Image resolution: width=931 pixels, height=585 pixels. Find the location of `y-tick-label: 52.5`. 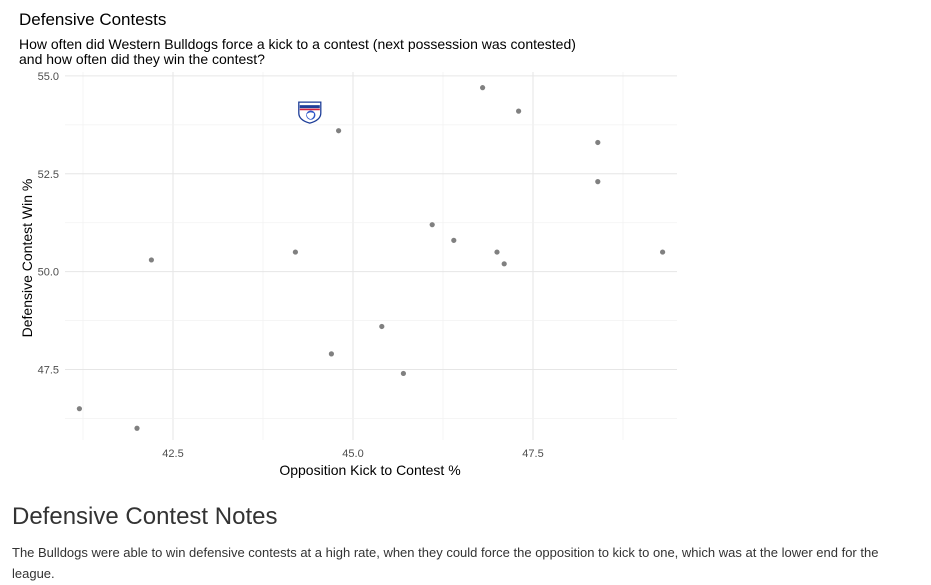

y-tick-label: 52.5 is located at coordinates (48, 175).